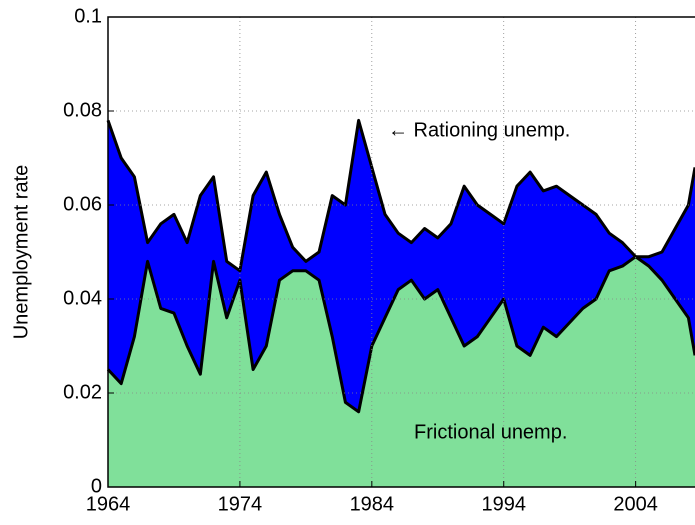 This screenshot has height=525, width=695. Describe the element at coordinates (82, 204) in the screenshot. I see `y-tick-label: 0.06` at that location.